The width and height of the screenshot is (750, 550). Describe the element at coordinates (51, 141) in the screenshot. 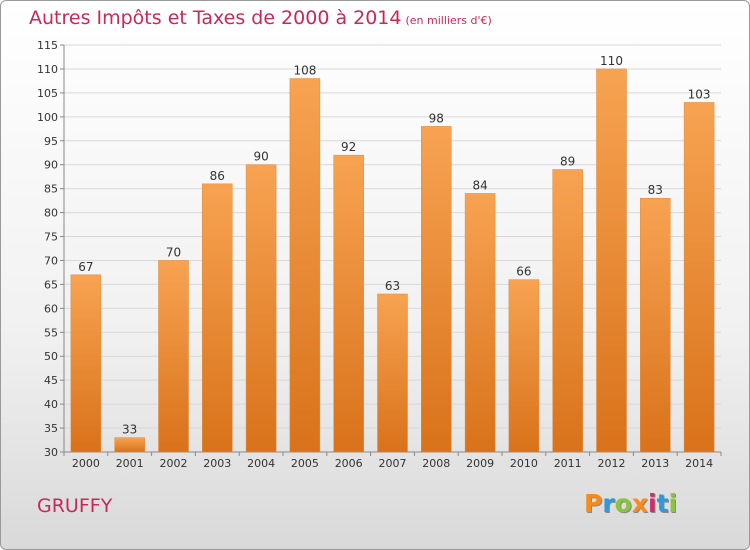

I see `y-tick-label: 95` at that location.